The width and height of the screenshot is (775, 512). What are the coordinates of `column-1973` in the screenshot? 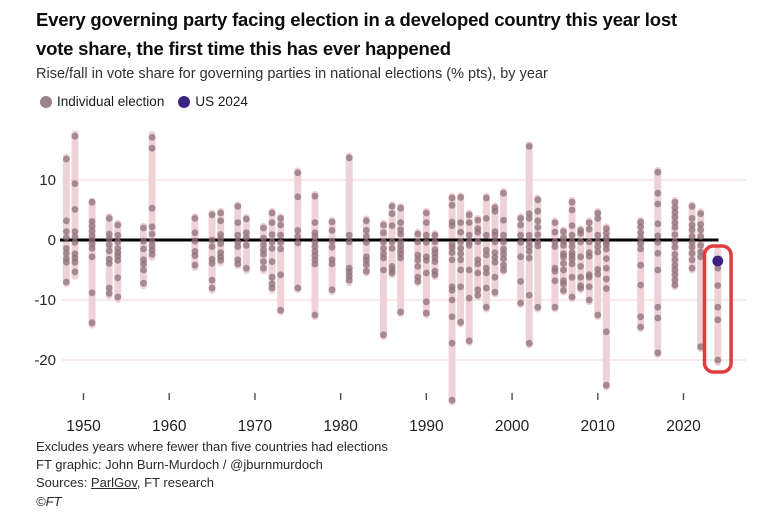 It's located at (281, 264).